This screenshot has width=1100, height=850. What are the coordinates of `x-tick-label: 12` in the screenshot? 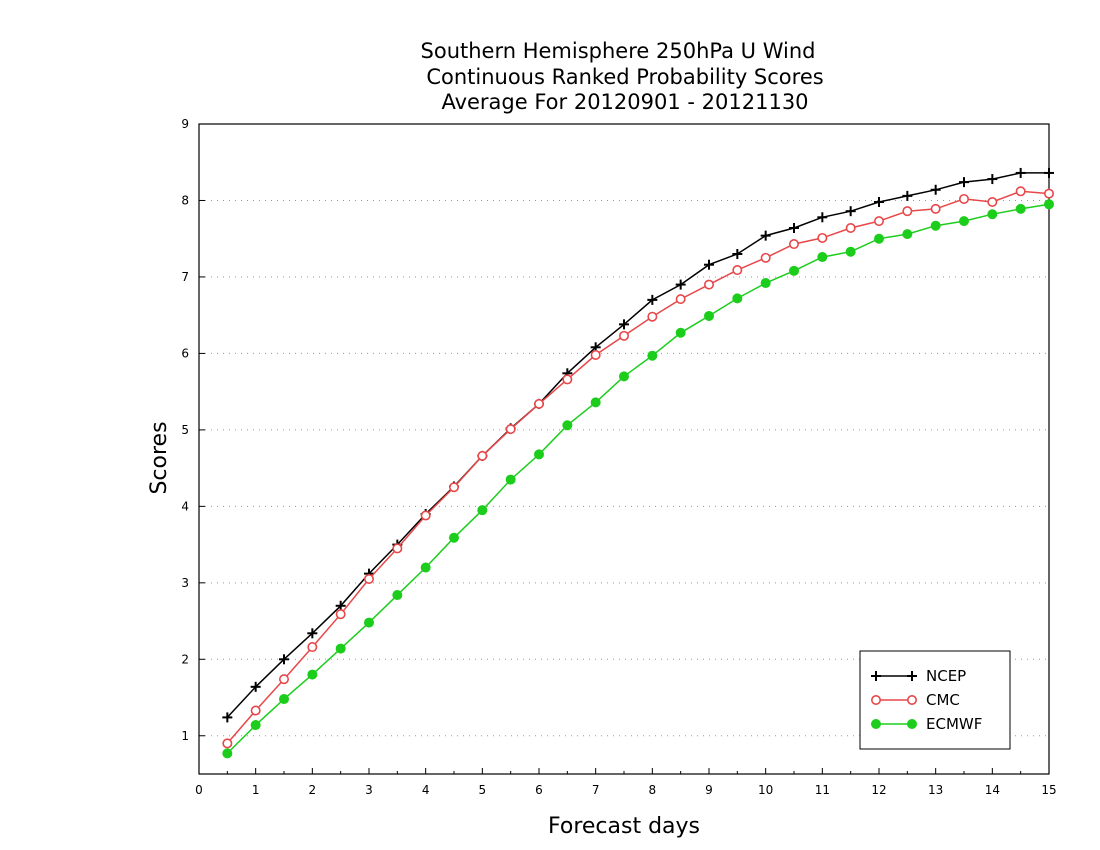 It's located at (878, 790).